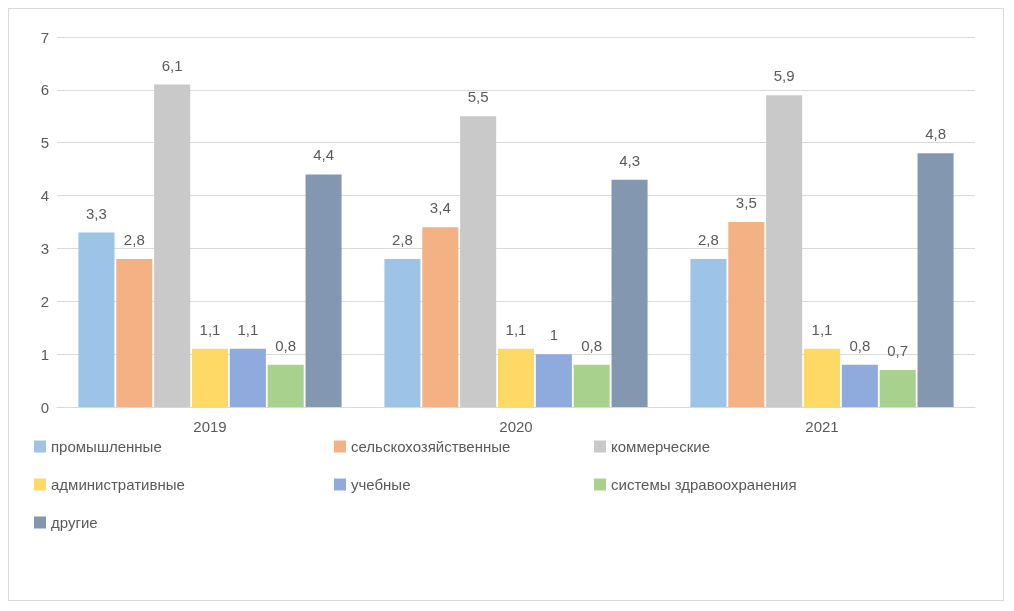  I want to click on data-label: 3,5, so click(746, 202).